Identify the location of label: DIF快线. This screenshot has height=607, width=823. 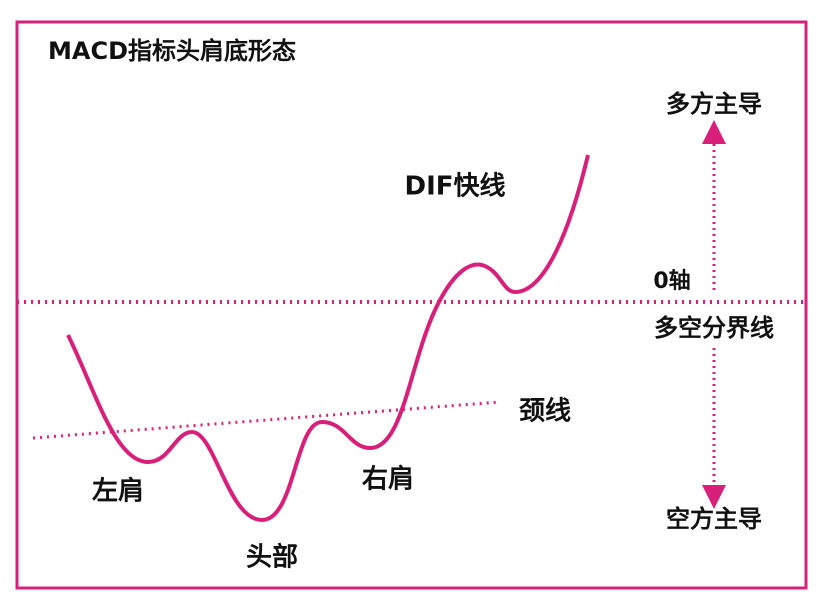
(454, 187).